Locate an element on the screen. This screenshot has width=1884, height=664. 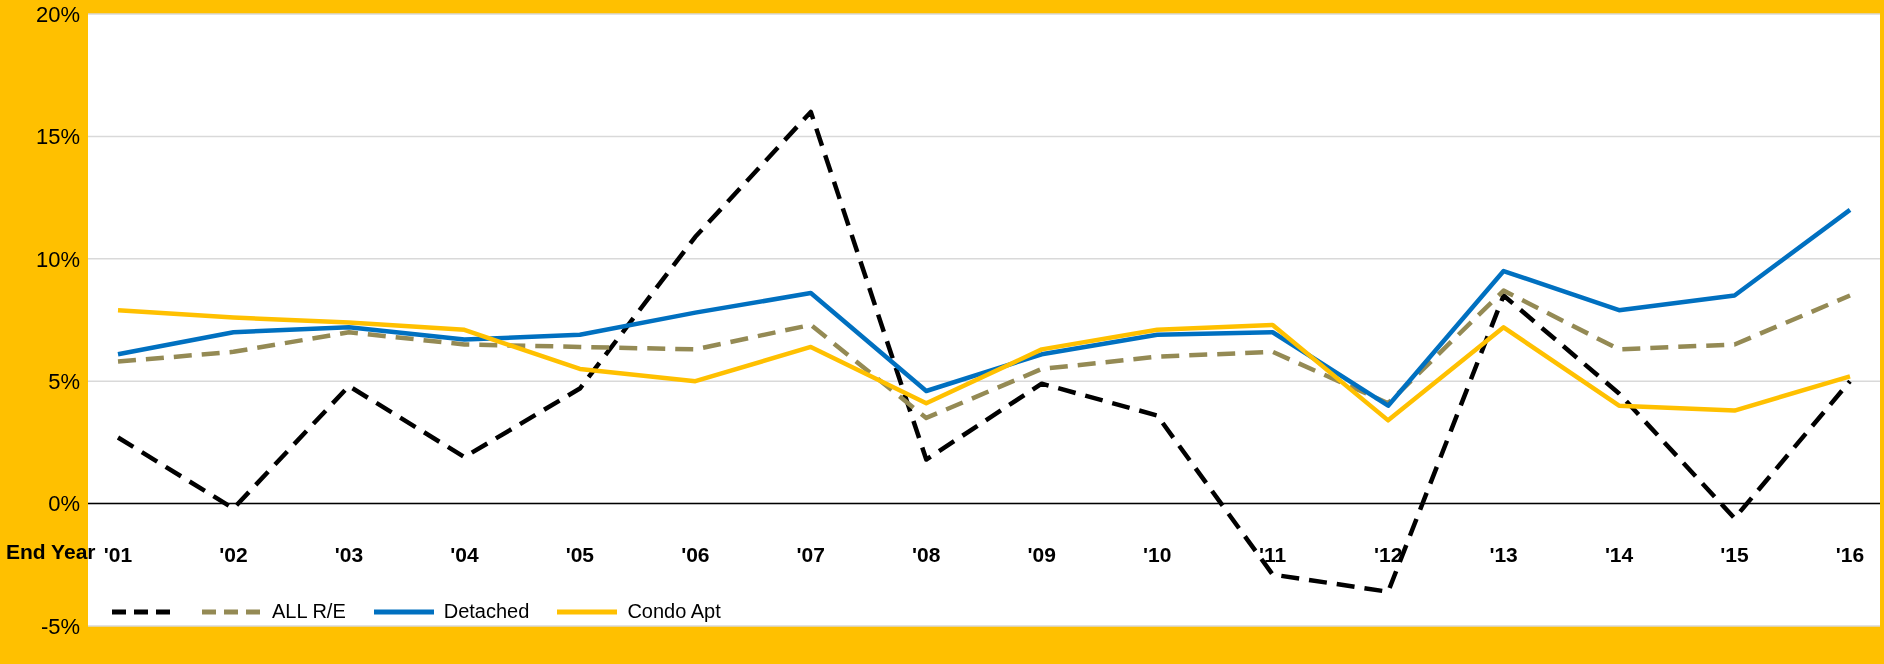
x-tick-label: '01 is located at coordinates (118, 554).